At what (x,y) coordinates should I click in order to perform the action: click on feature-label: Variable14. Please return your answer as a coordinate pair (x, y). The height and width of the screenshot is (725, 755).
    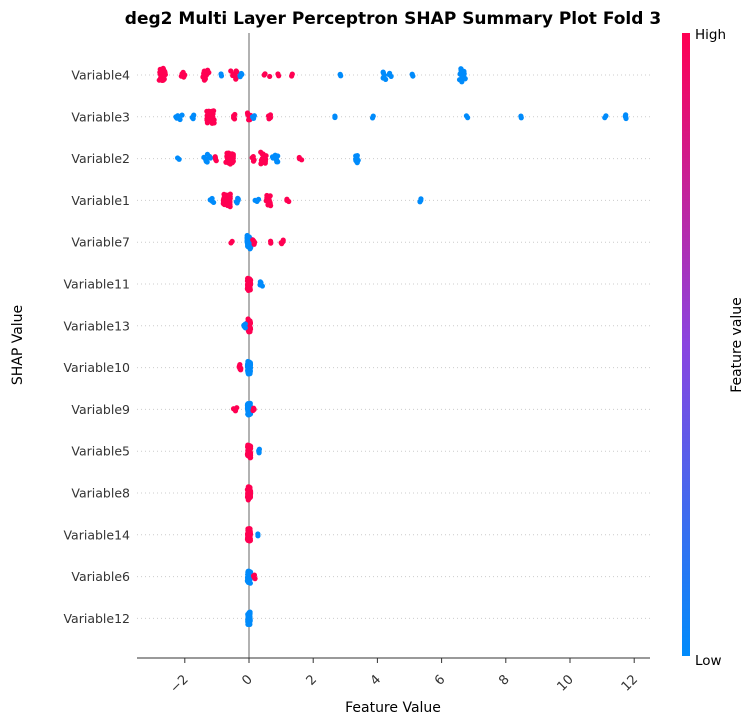
    Looking at the image, I should click on (96, 534).